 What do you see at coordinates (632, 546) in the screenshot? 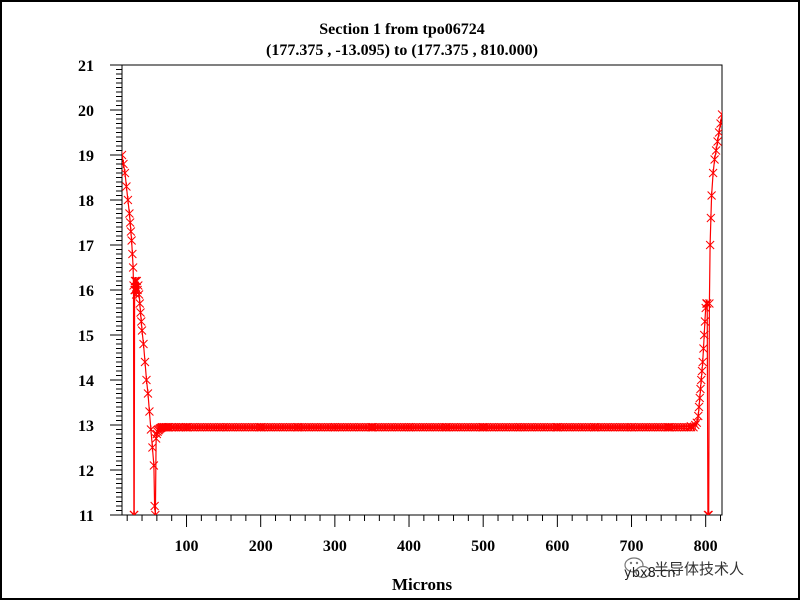
I see `x-tick-label: 700` at bounding box center [632, 546].